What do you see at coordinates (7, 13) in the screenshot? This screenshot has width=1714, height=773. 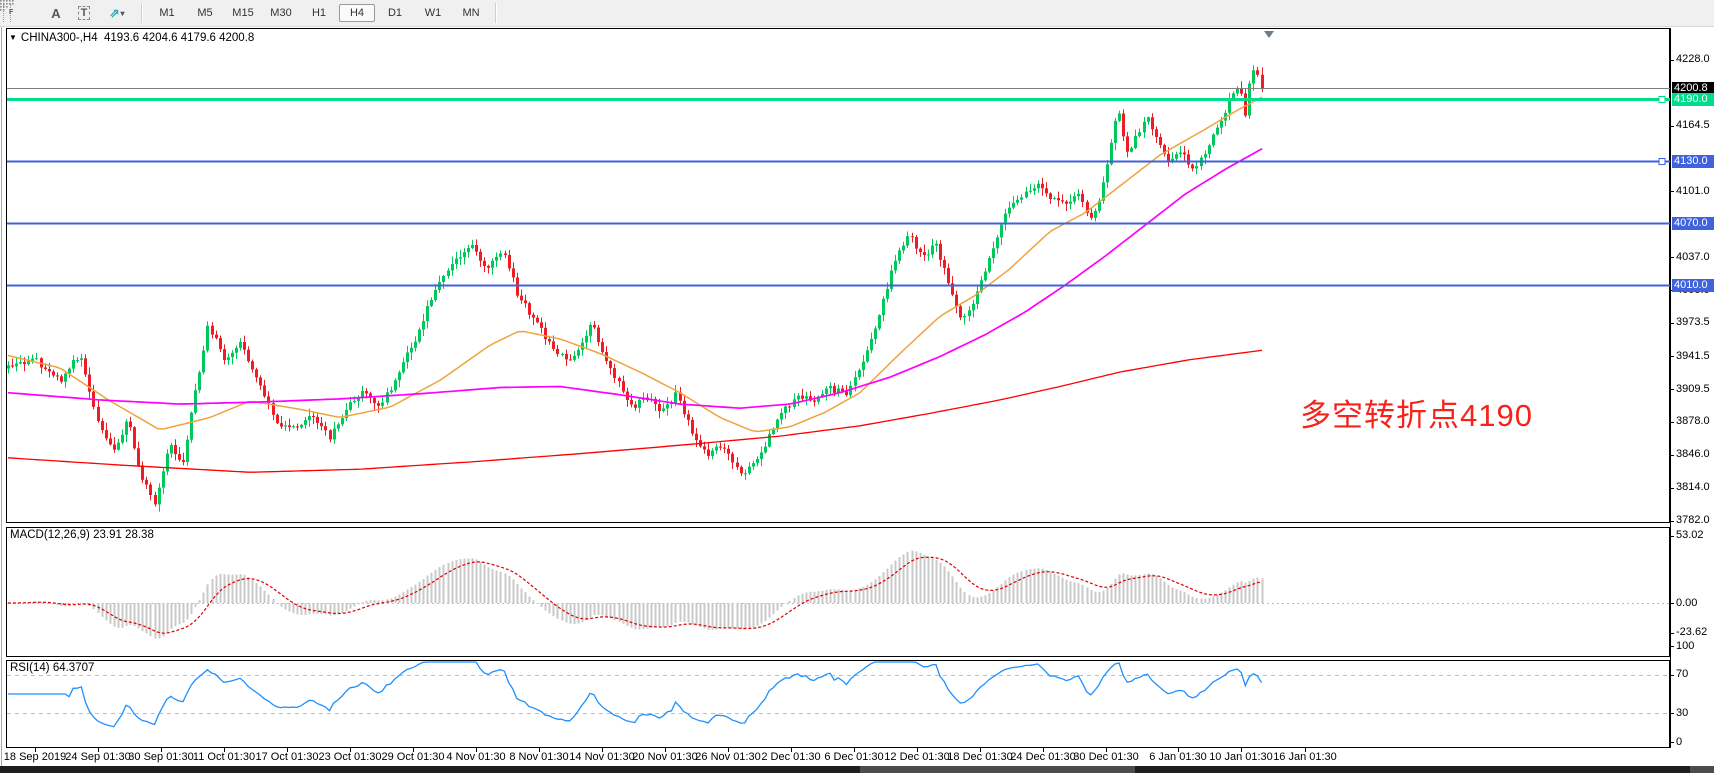 I see `toolbar-grip` at bounding box center [7, 13].